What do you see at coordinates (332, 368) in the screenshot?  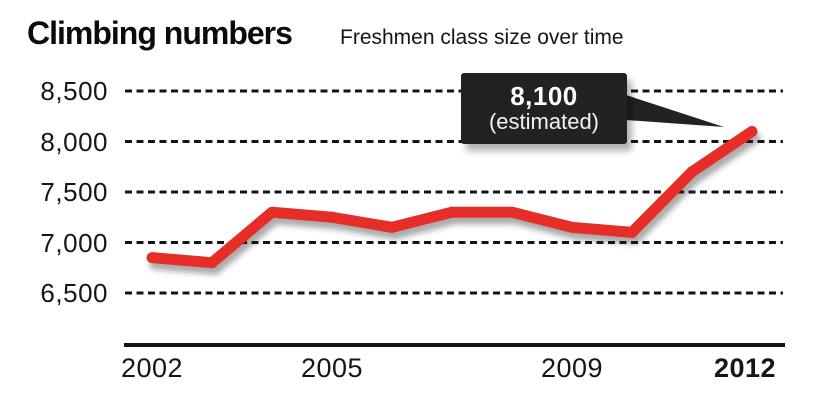 I see `x-tick-label: 2005` at bounding box center [332, 368].